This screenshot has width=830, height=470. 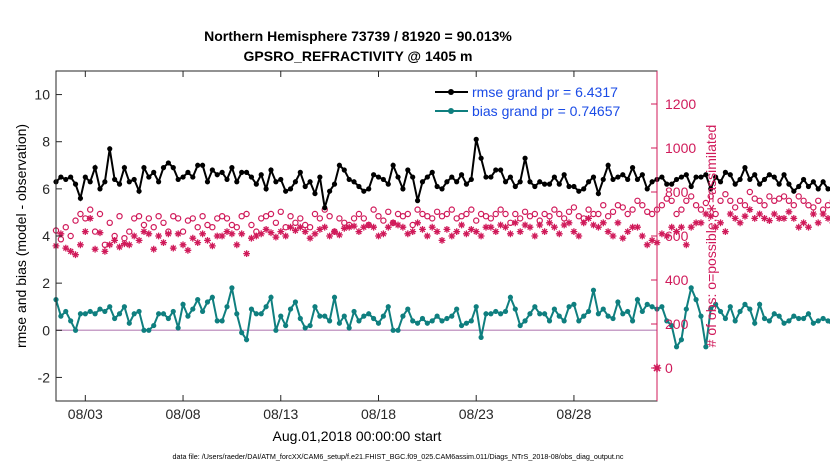 I want to click on chart-title-line2: GPSRO_REFRACTIVITY @ 1405 m, so click(x=358, y=56).